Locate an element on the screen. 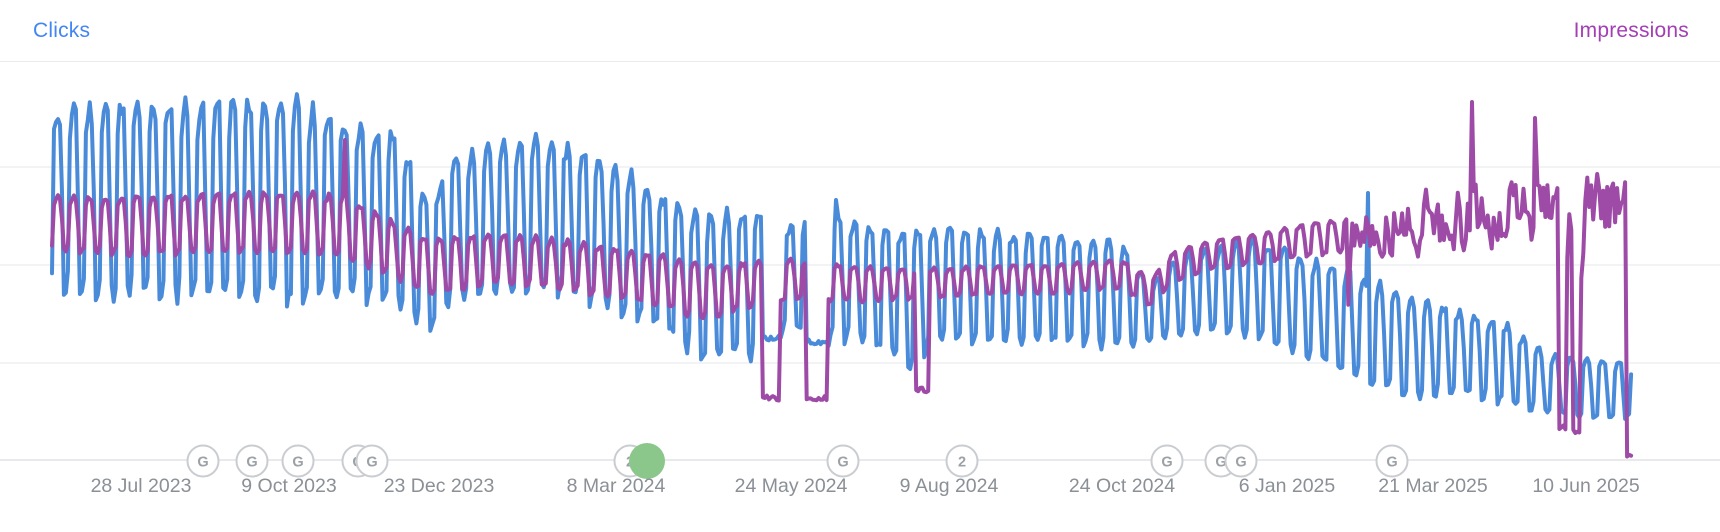 Image resolution: width=1720 pixels, height=532 pixels. x-axis-tick-label: 23 Dec 2023 is located at coordinates (439, 486).